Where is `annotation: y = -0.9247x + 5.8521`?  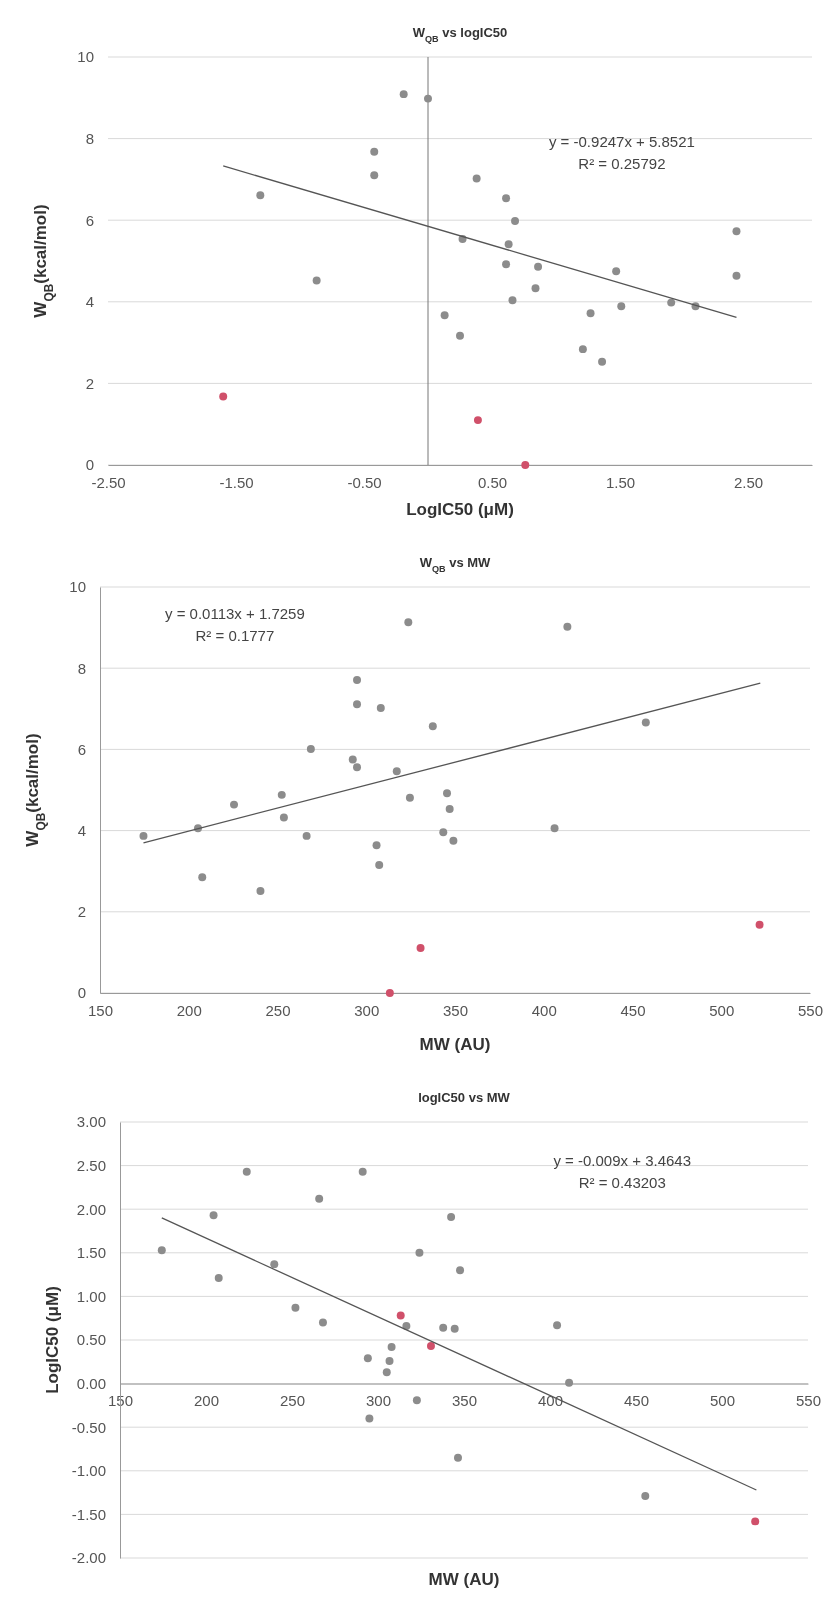
annotation: y = -0.9247x + 5.8521 is located at coordinates (621, 141).